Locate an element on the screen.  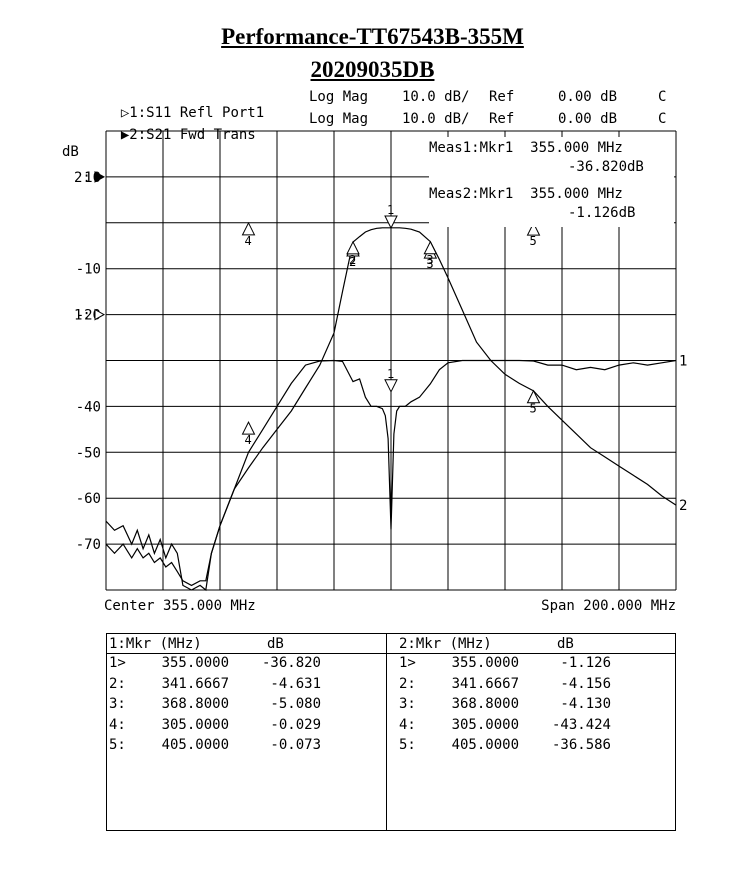
y-tick-label: -50 is located at coordinates (88, 453).